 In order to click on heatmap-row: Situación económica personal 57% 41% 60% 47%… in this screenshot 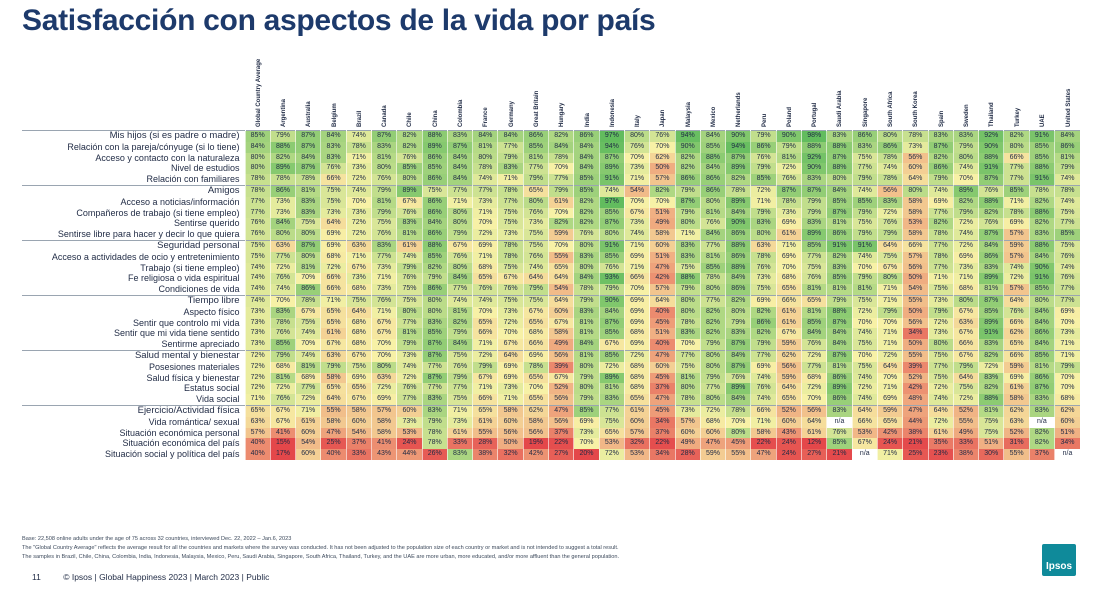, I will do `click(551, 433)`.